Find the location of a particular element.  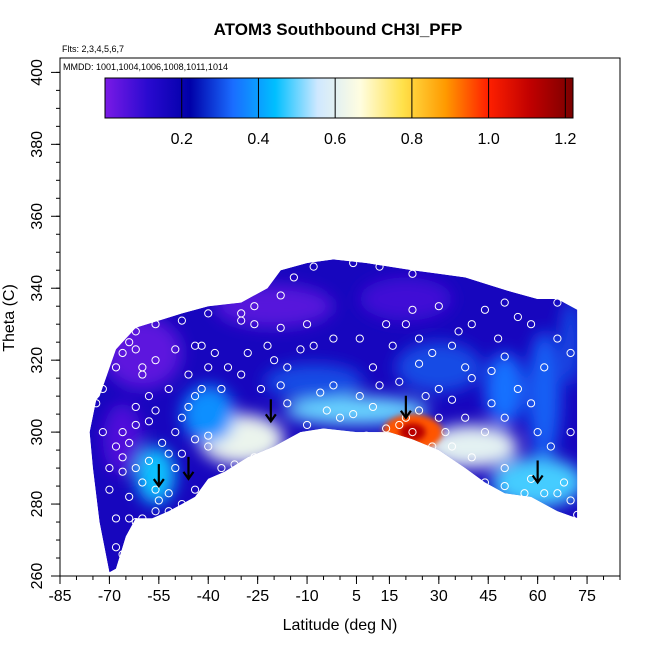

y-tick-label: 260 is located at coordinates (37, 576).